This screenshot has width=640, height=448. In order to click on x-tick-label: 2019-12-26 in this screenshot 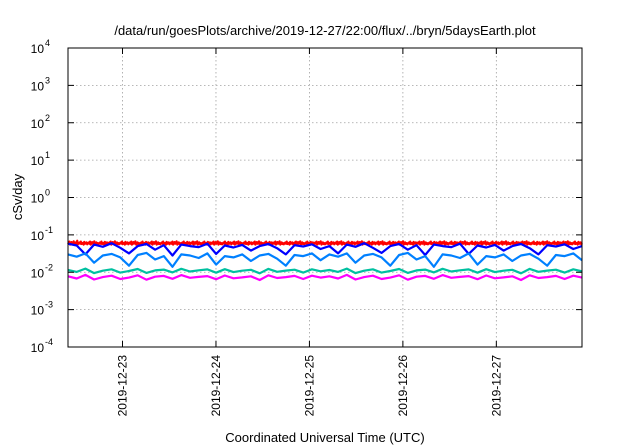, I will do `click(403, 386)`.